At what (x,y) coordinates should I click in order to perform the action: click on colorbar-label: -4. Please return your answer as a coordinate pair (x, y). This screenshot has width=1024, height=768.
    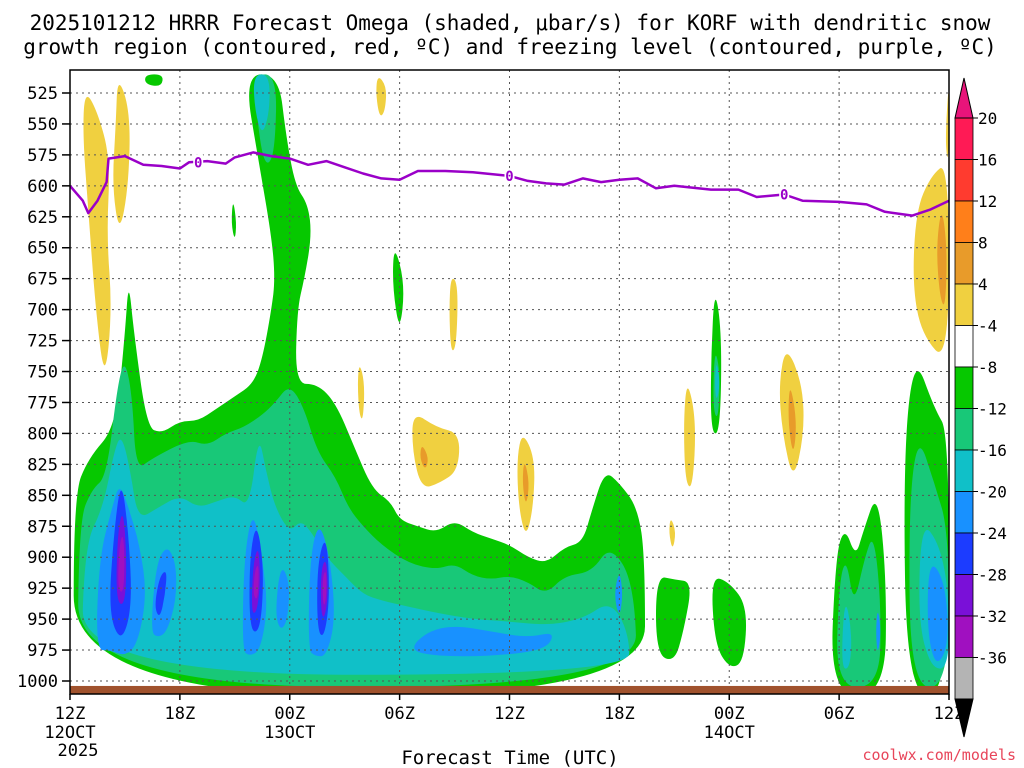
    Looking at the image, I should click on (987, 326).